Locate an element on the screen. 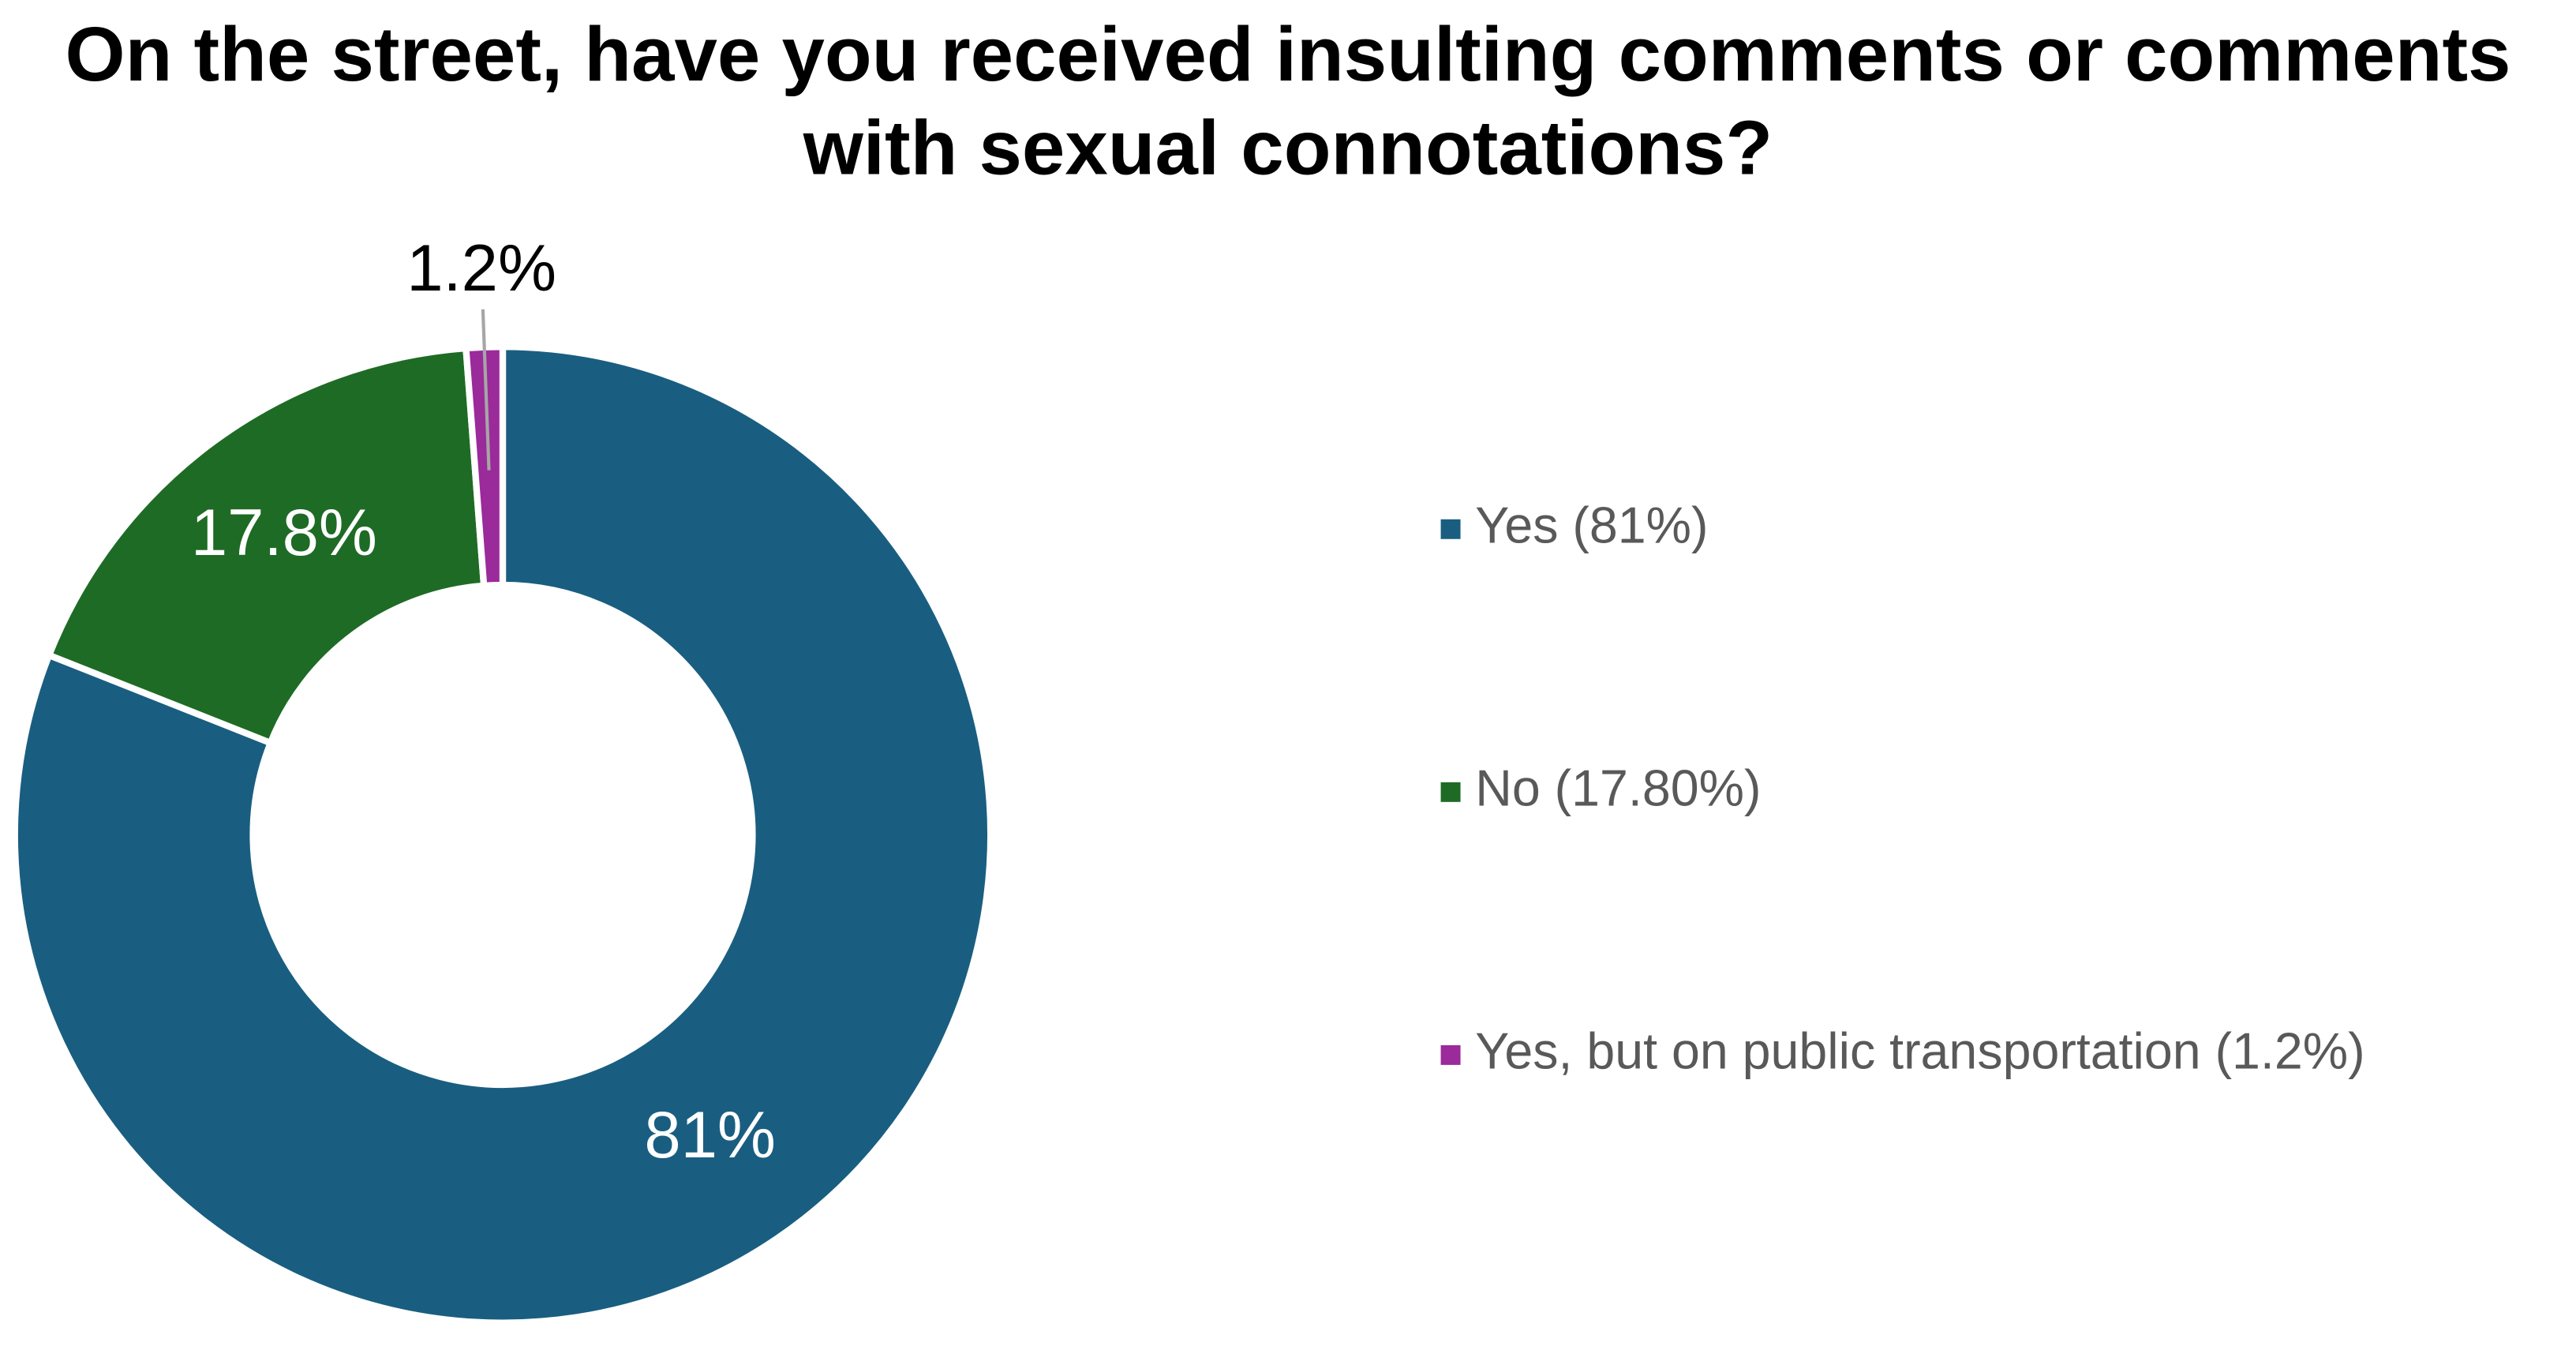 Image resolution: width=2576 pixels, height=1350 pixels. data-label: 17.8% is located at coordinates (284, 532).